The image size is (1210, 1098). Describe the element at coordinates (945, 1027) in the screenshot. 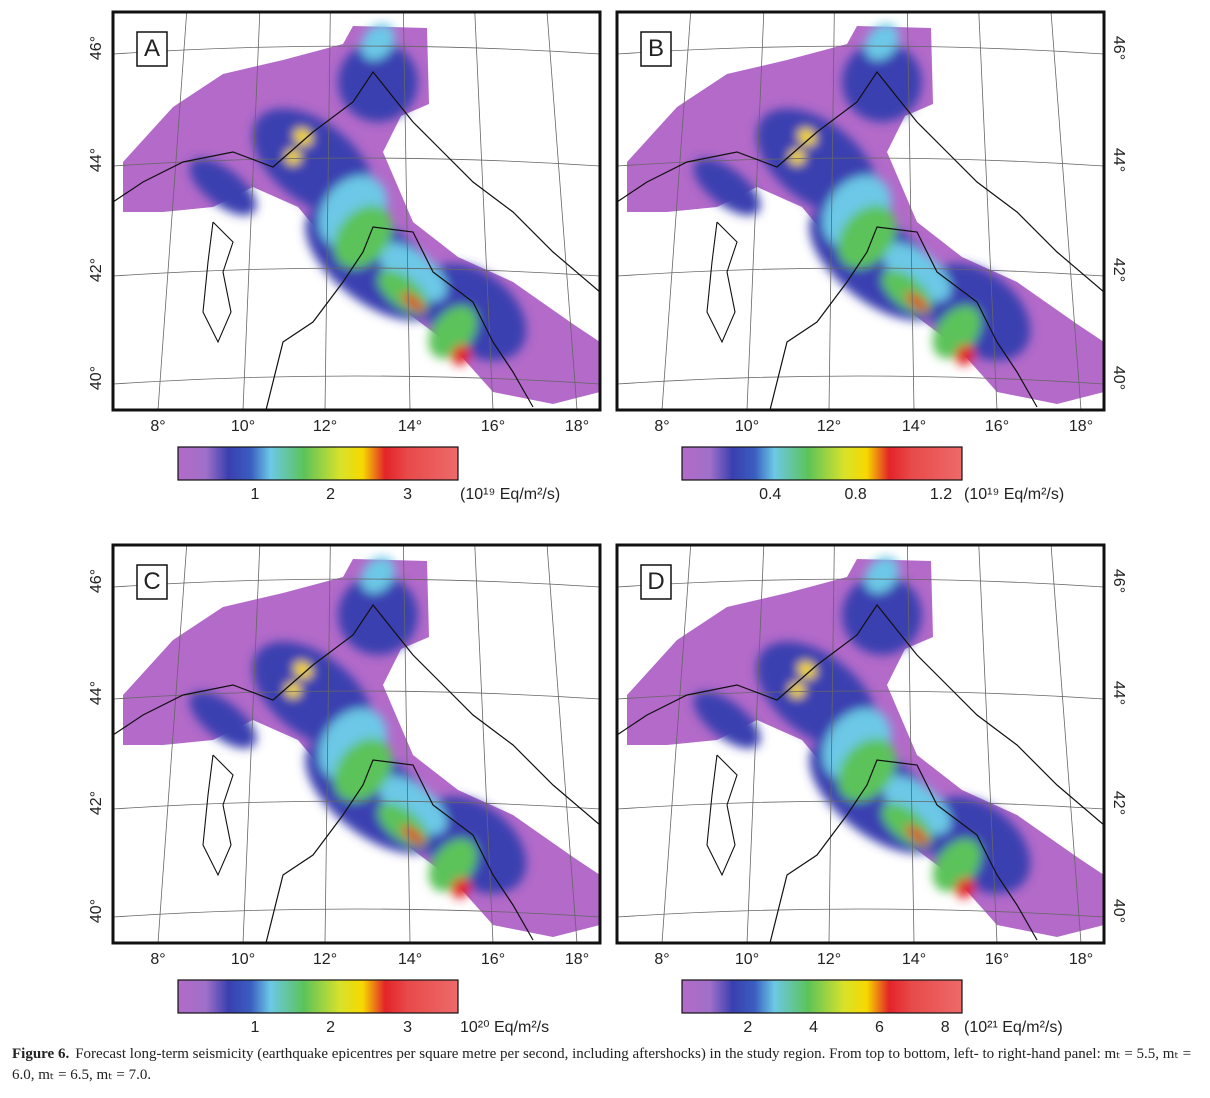

I see `colorbar-tick-label: 8` at that location.